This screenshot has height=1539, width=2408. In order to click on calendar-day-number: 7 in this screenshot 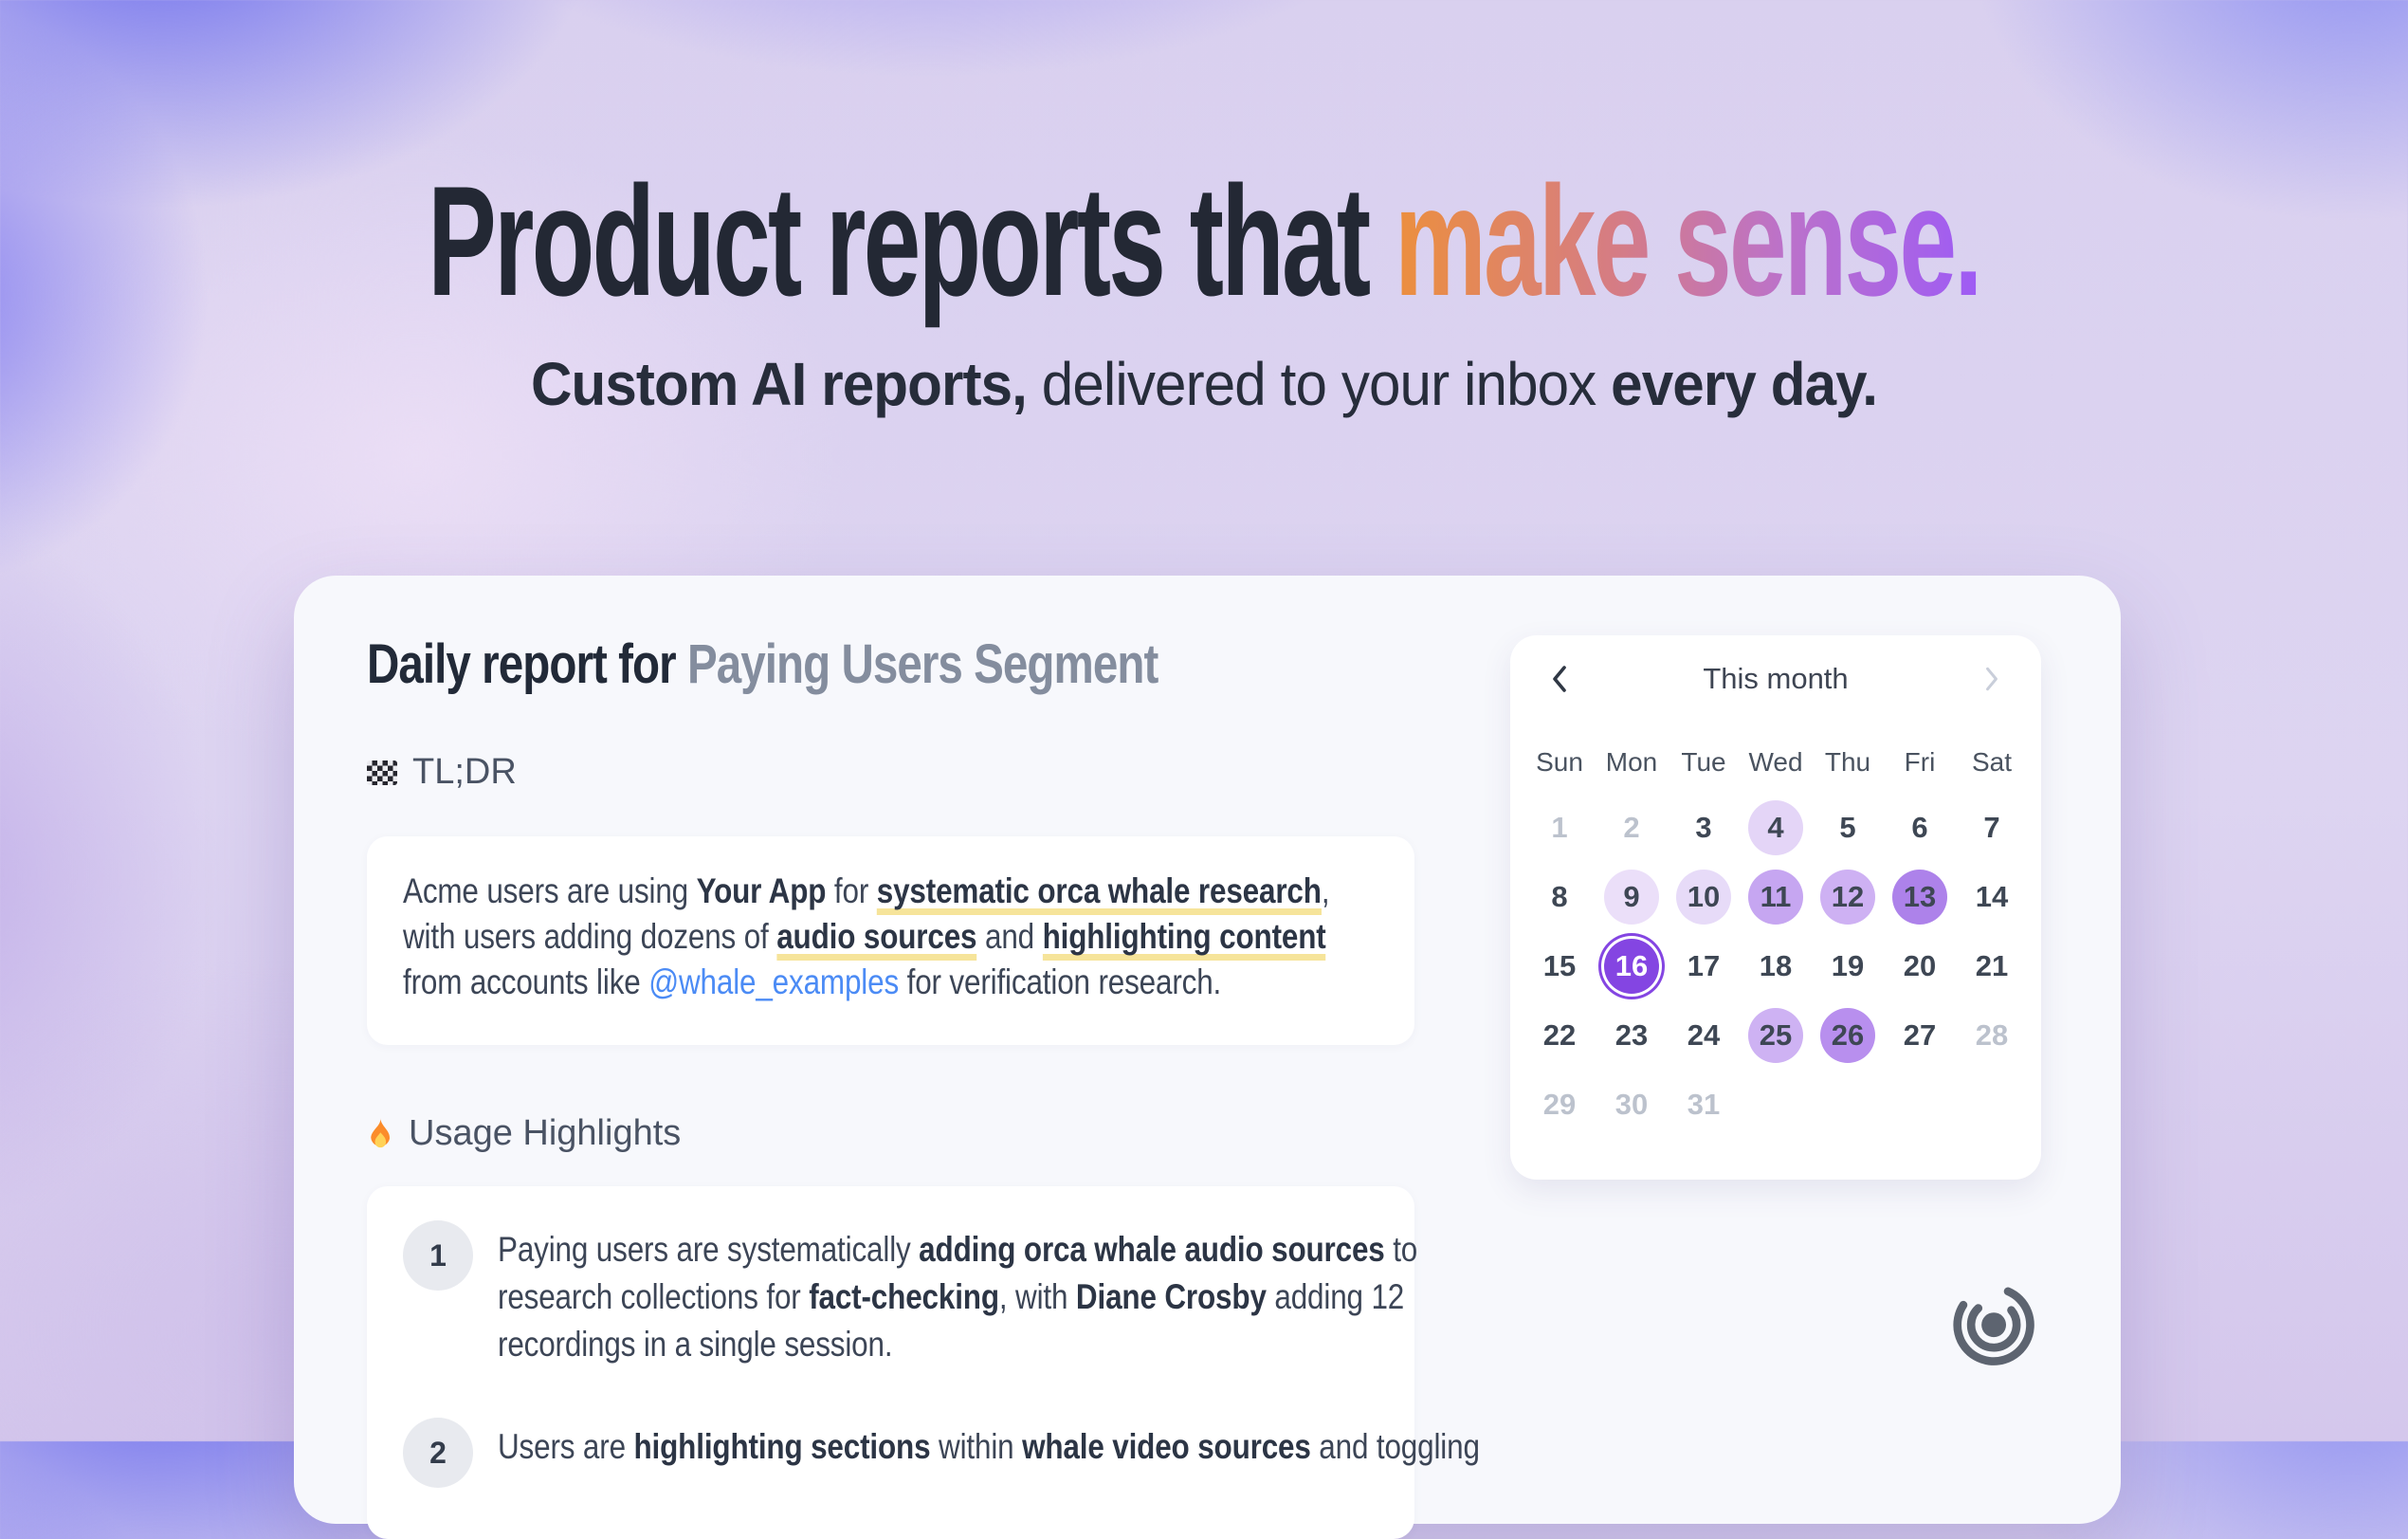, I will do `click(1991, 827)`.